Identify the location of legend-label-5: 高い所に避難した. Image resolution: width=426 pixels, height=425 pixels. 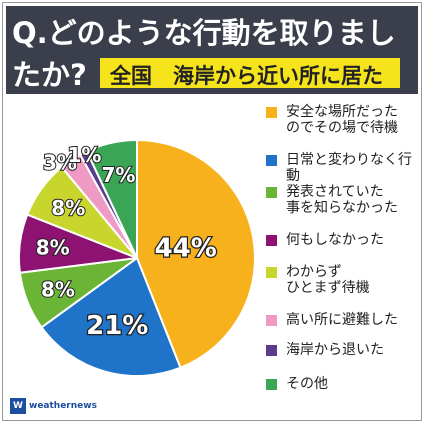
(342, 320).